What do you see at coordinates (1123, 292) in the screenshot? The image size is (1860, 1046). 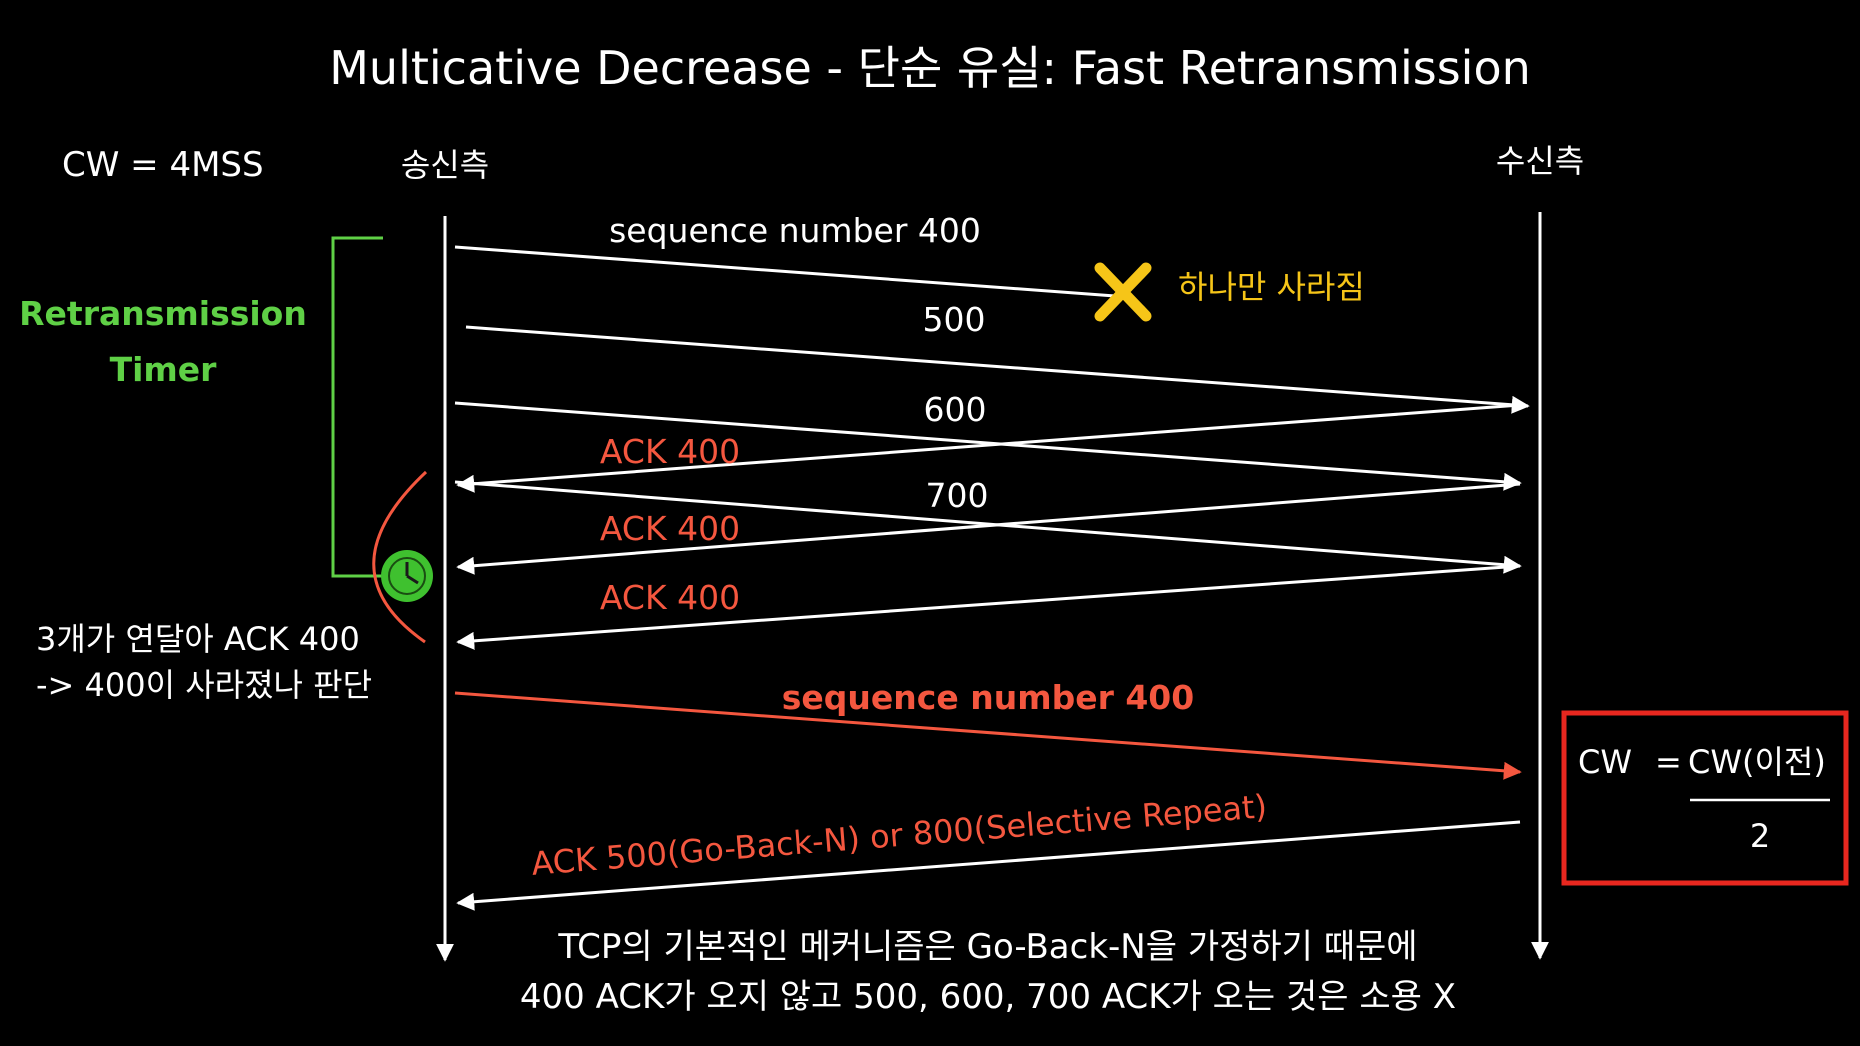 I see `lost-x-icon` at bounding box center [1123, 292].